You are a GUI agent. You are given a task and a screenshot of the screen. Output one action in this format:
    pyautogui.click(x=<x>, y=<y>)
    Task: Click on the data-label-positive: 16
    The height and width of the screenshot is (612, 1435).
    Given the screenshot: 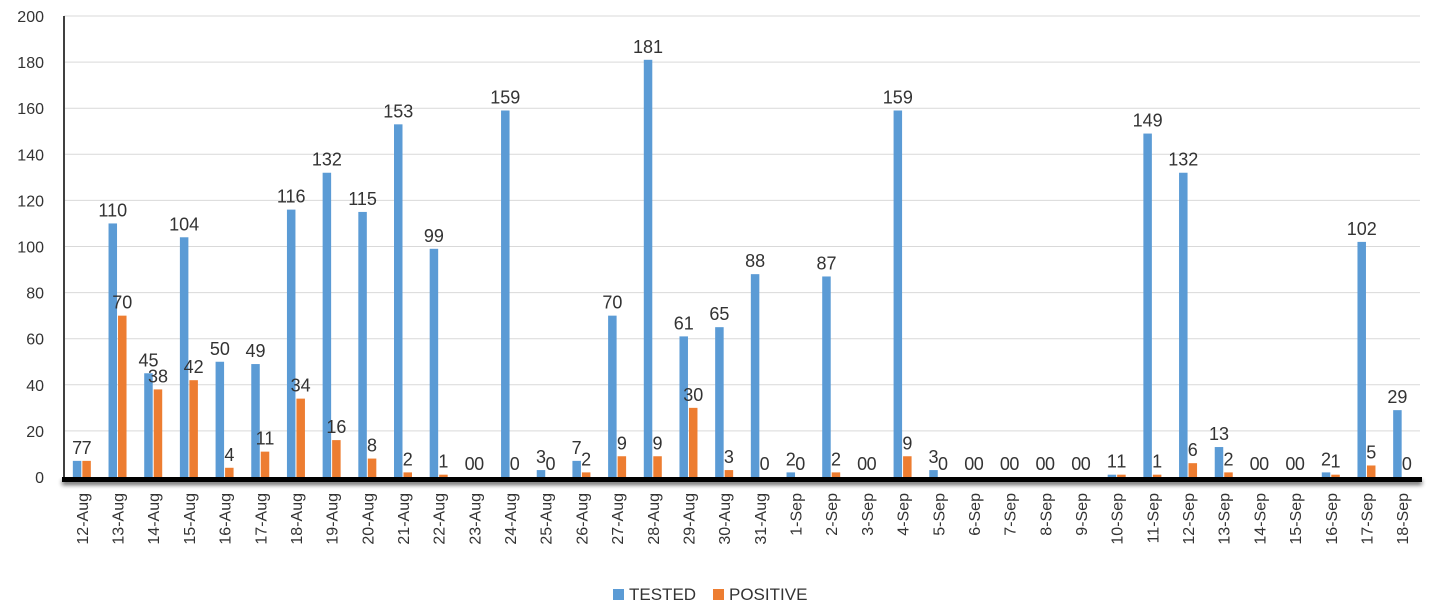 What is the action you would take?
    pyautogui.click(x=336, y=427)
    